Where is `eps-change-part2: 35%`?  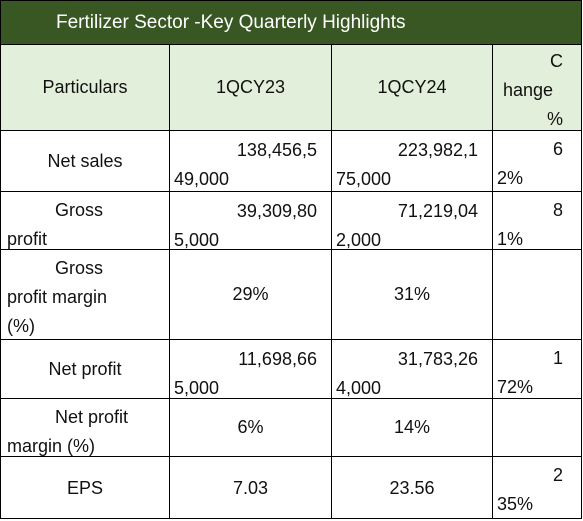 eps-change-part2: 35% is located at coordinates (515, 504).